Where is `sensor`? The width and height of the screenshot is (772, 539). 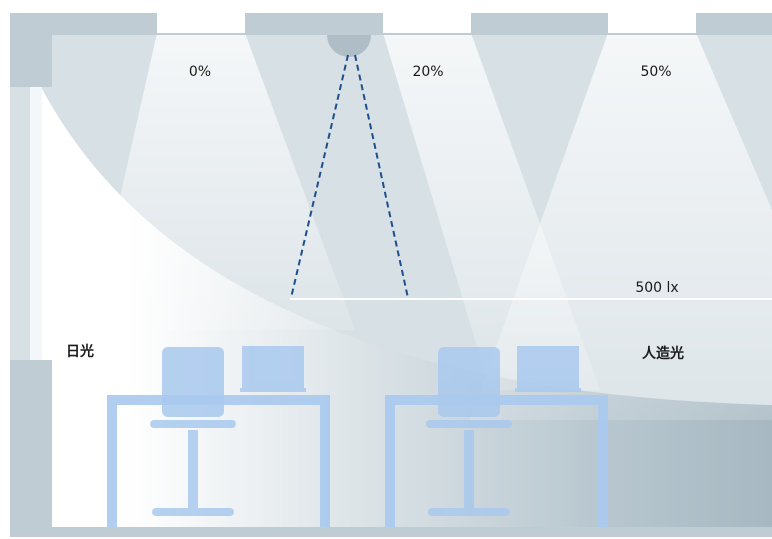 sensor is located at coordinates (349, 46).